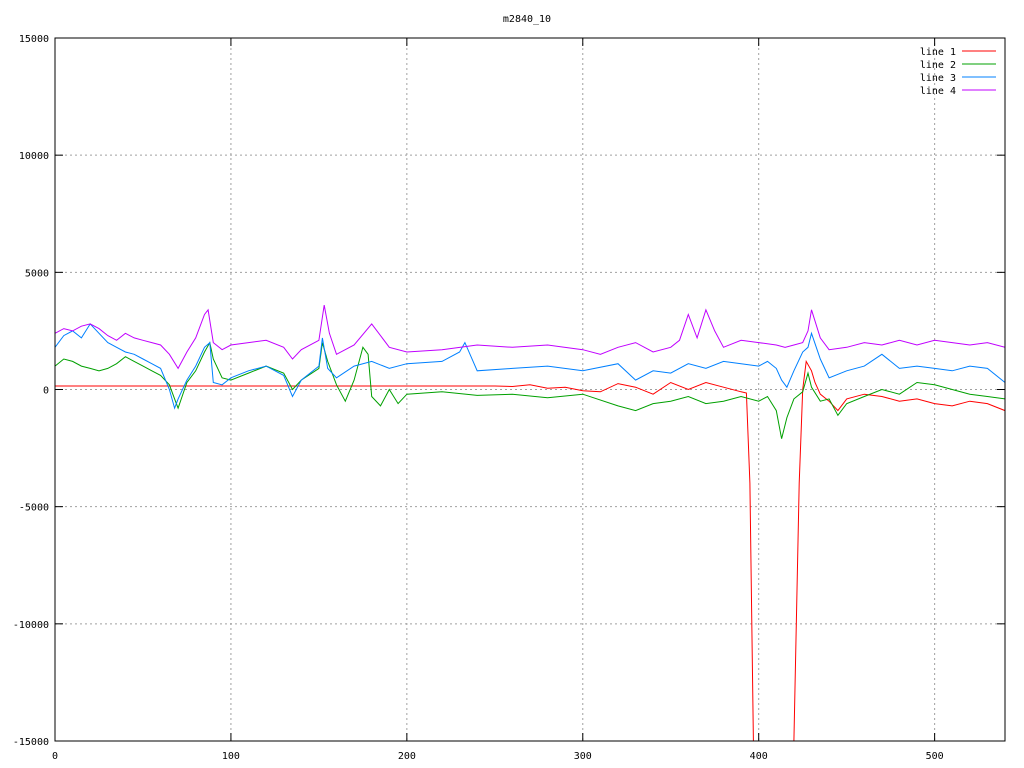  I want to click on legend: line 1 line 2 line 3 line 4, so click(958, 72).